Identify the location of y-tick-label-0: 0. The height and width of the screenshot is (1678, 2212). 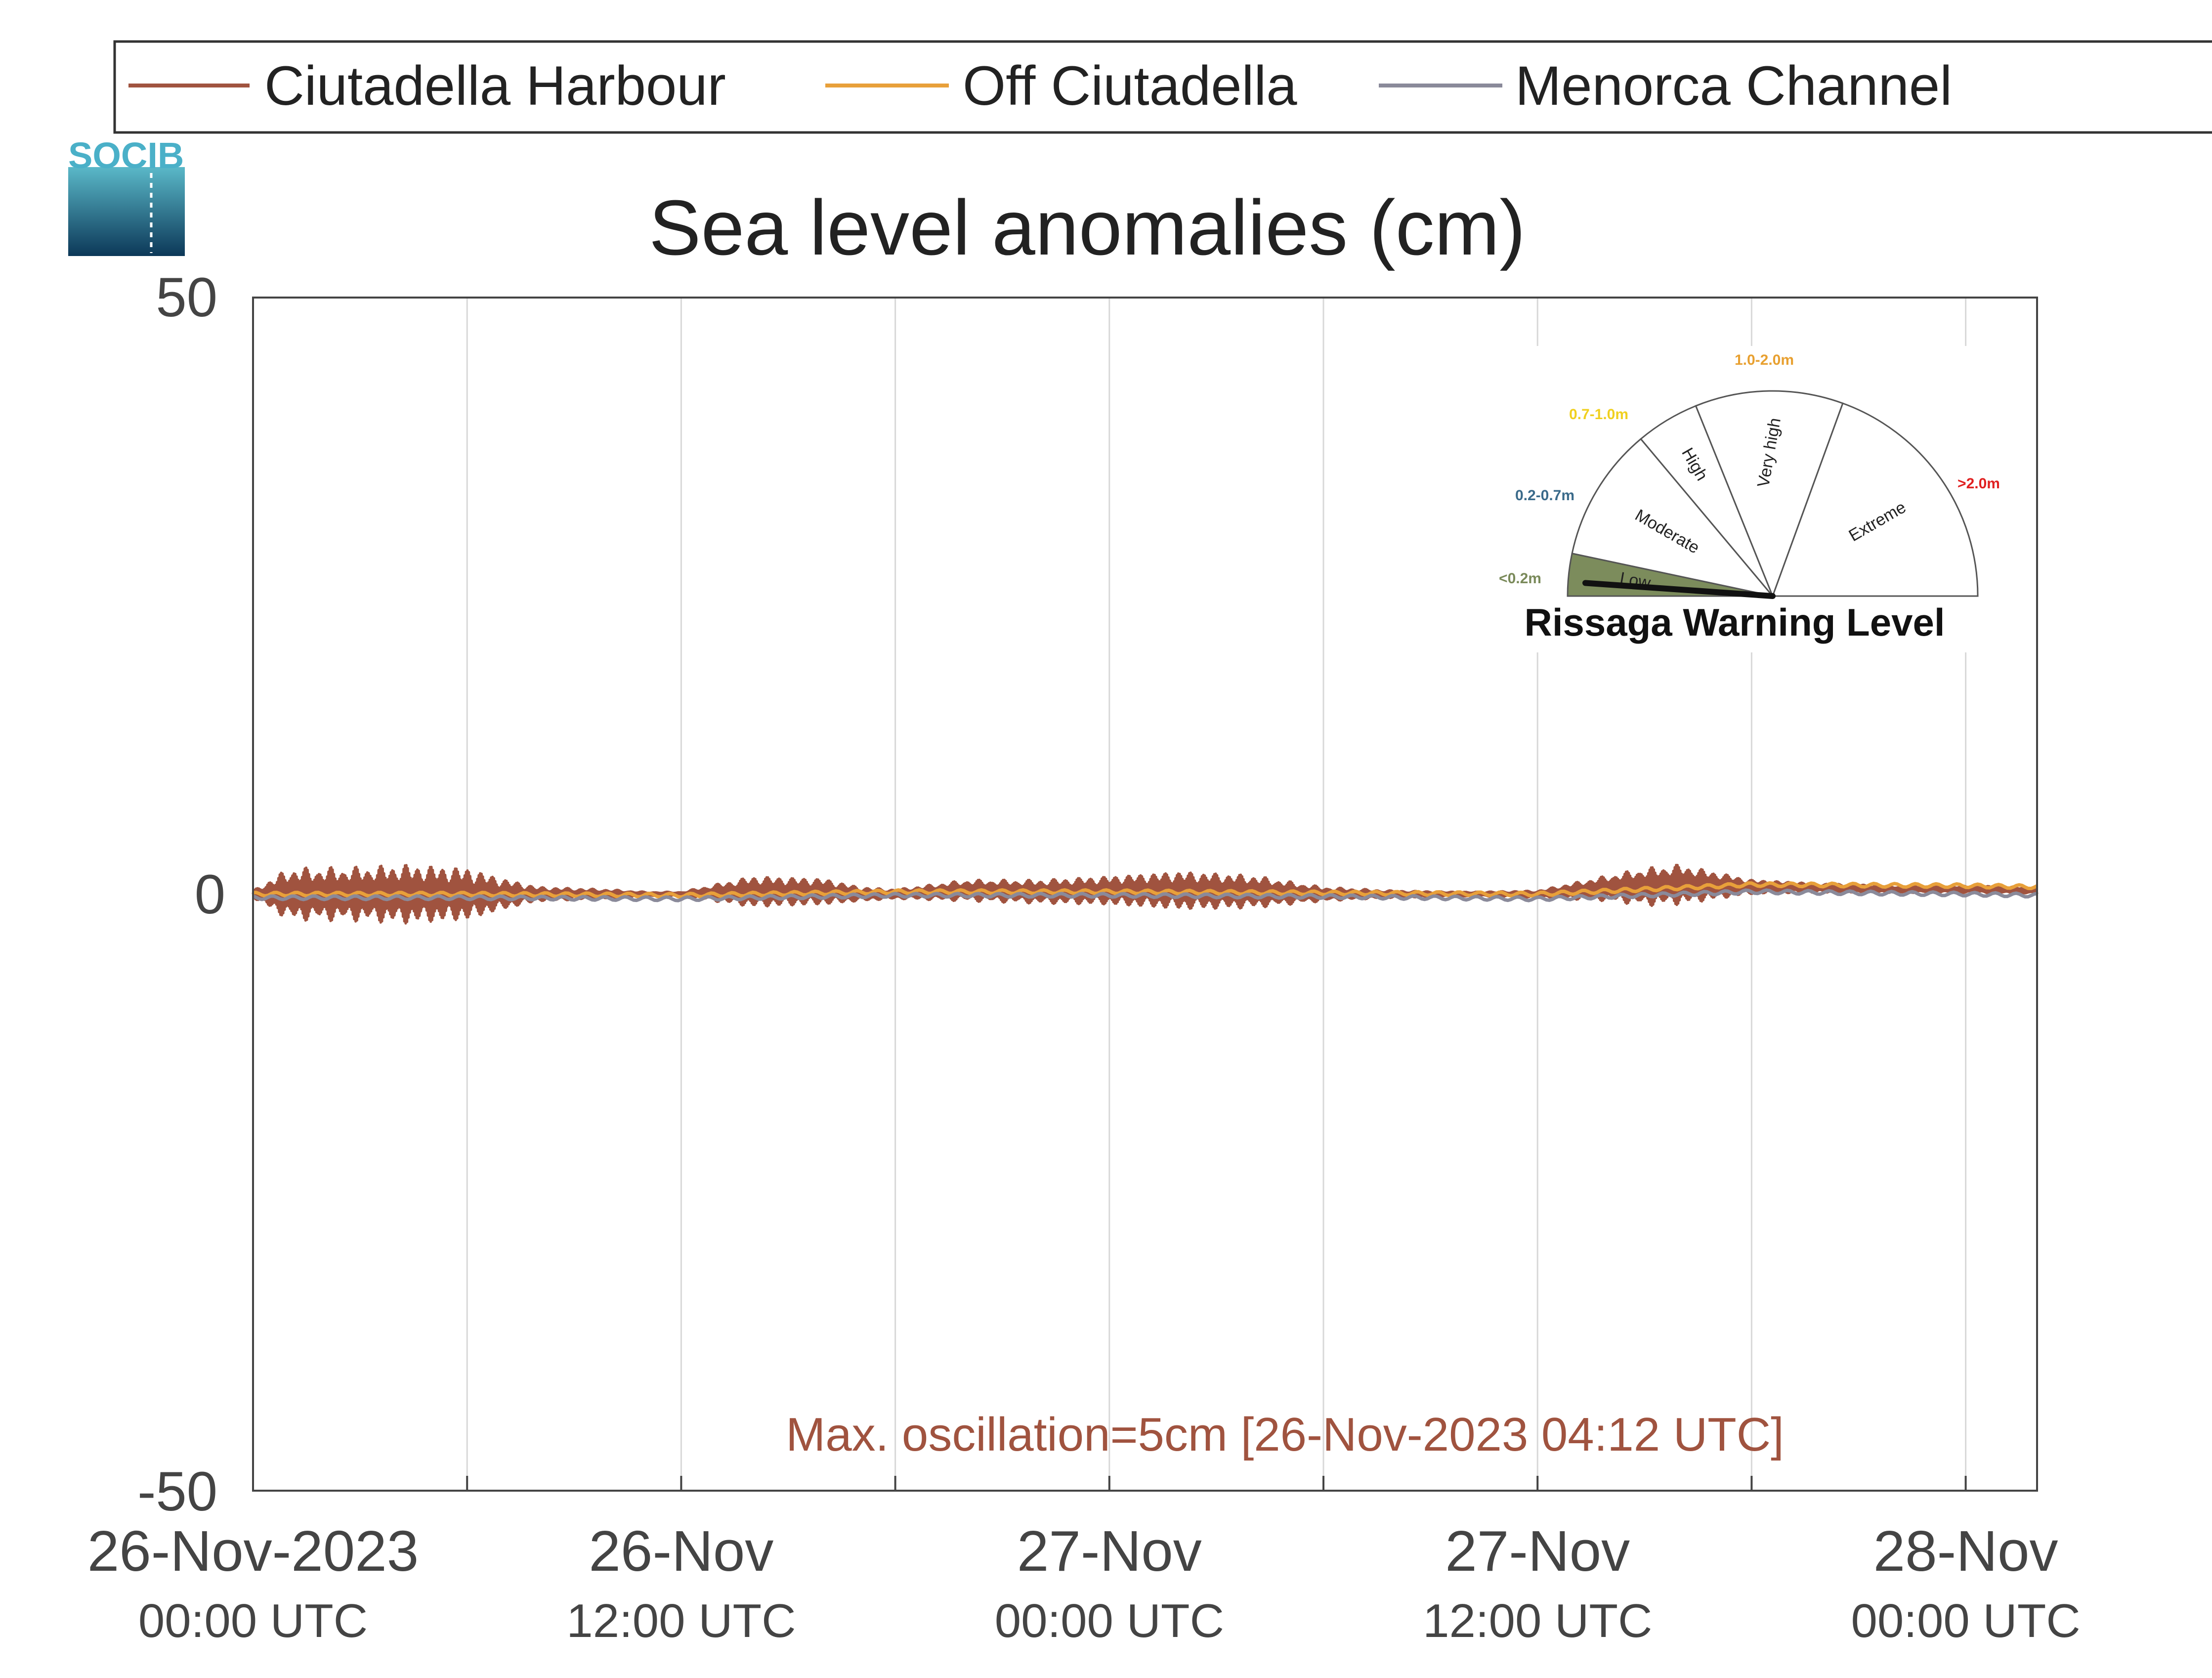
(210, 894).